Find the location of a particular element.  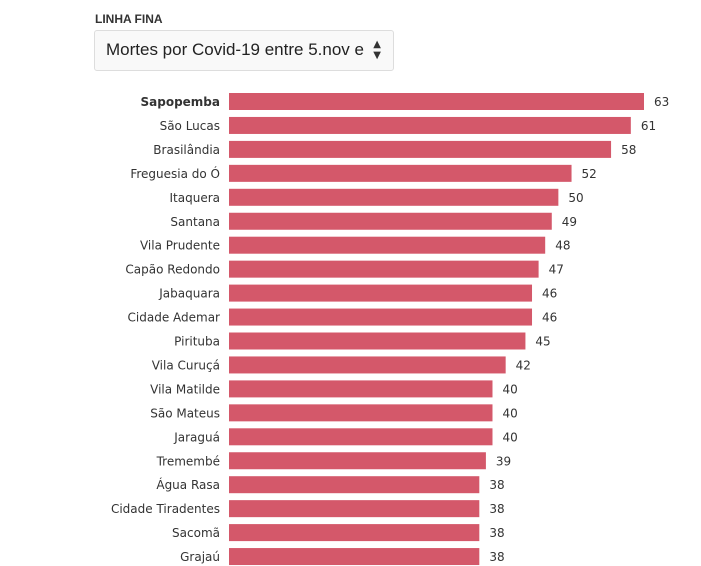

value-label: 63 is located at coordinates (661, 102).